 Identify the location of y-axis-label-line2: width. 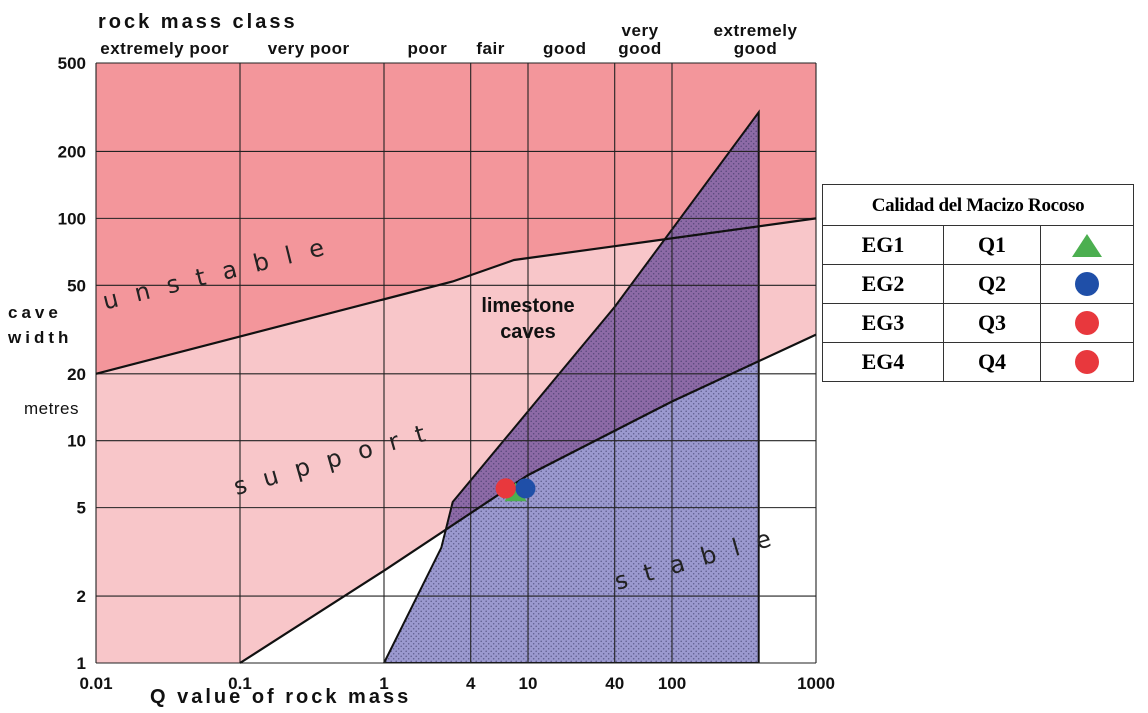
(39, 337).